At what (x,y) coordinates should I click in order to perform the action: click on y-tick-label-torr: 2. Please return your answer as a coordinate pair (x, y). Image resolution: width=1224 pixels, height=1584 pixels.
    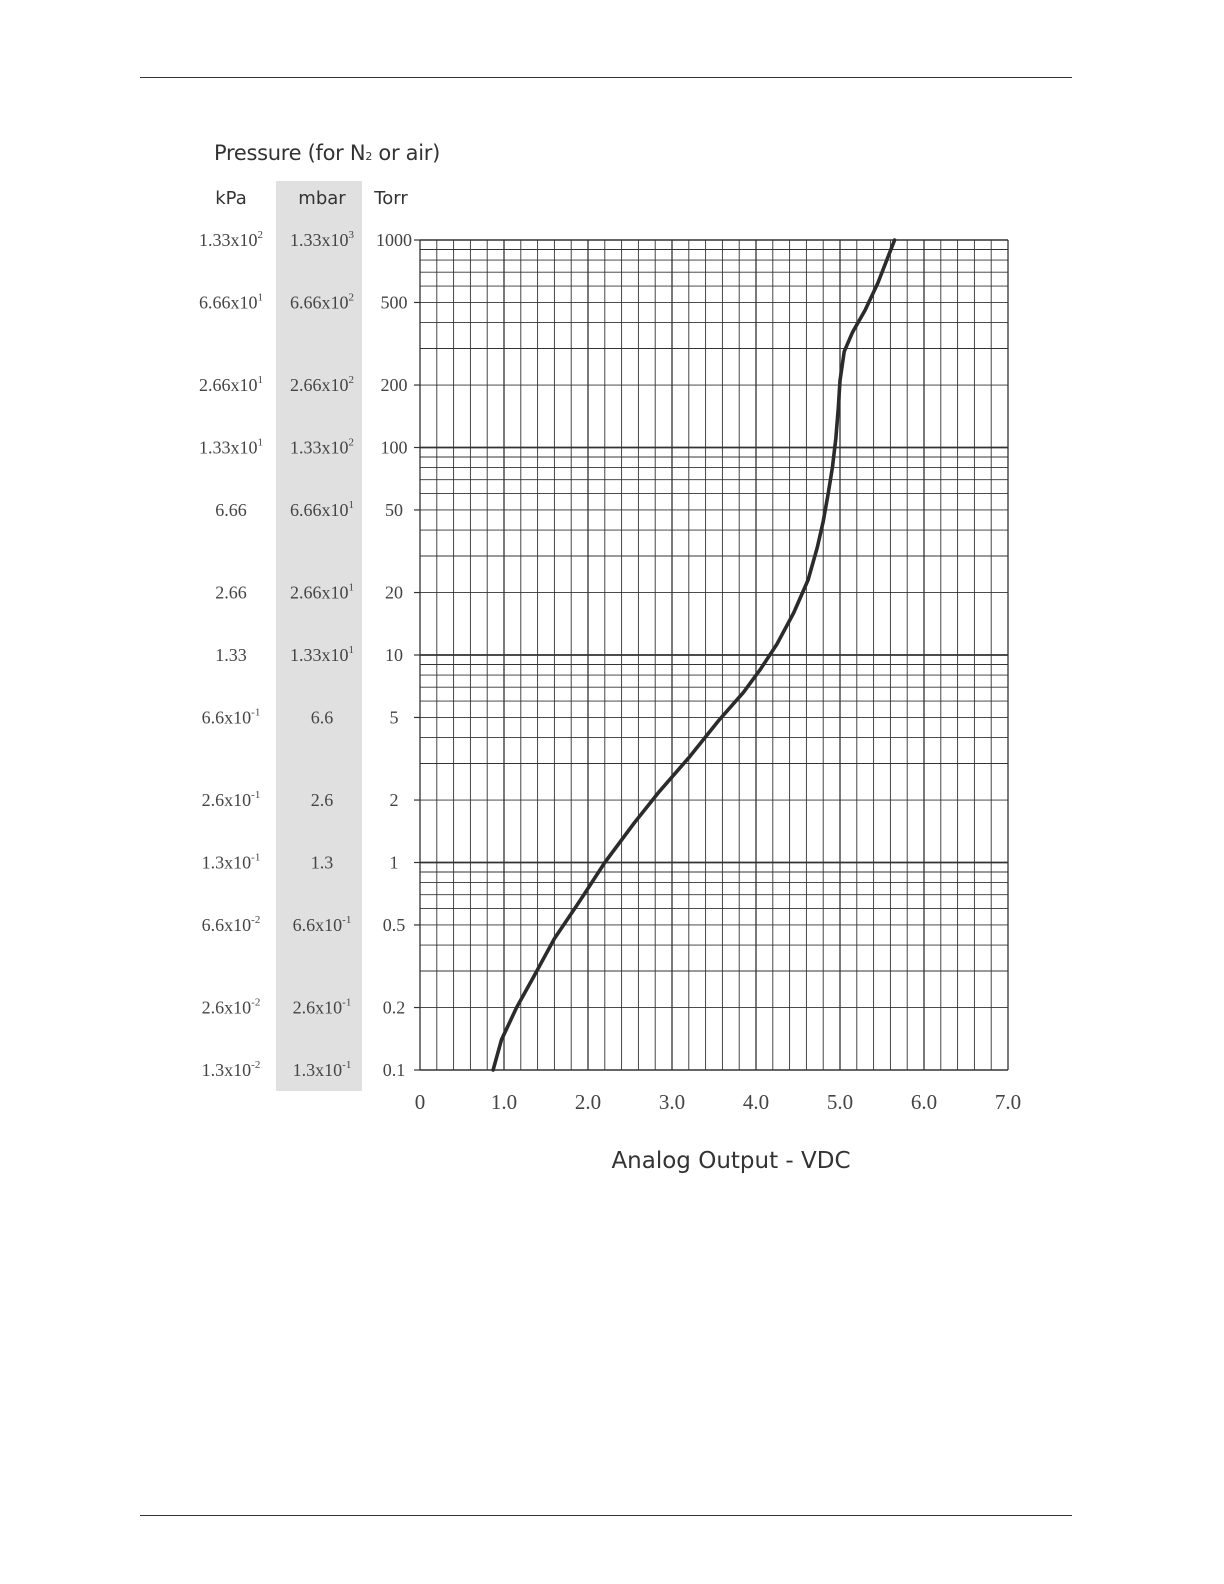
    Looking at the image, I should click on (394, 800).